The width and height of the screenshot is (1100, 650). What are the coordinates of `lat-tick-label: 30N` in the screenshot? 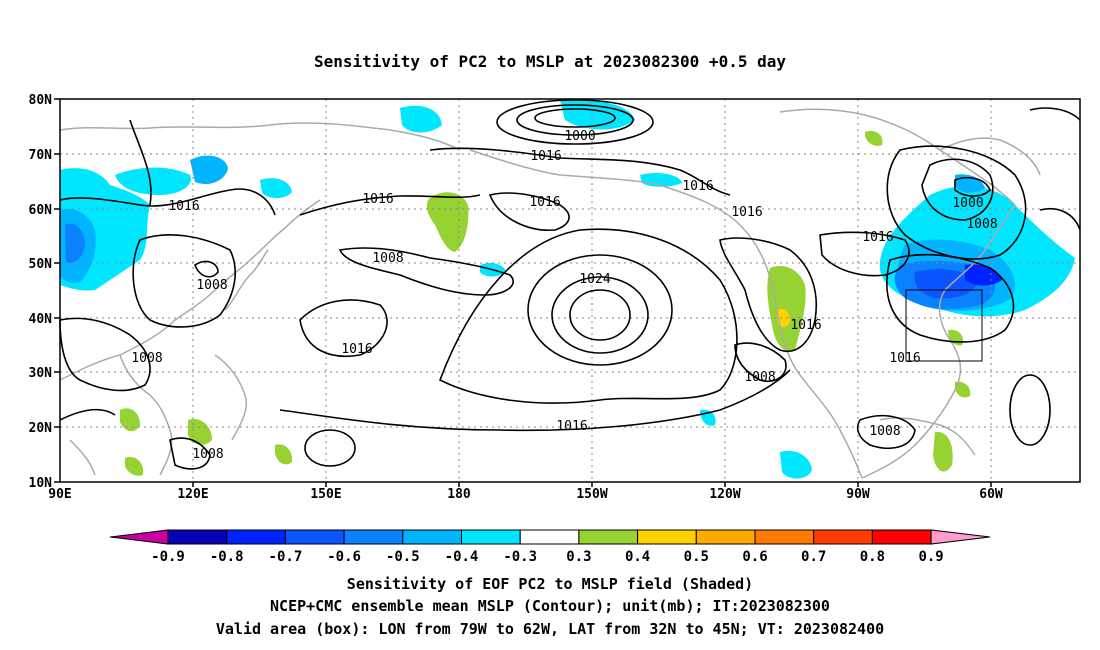 It's located at (41, 373).